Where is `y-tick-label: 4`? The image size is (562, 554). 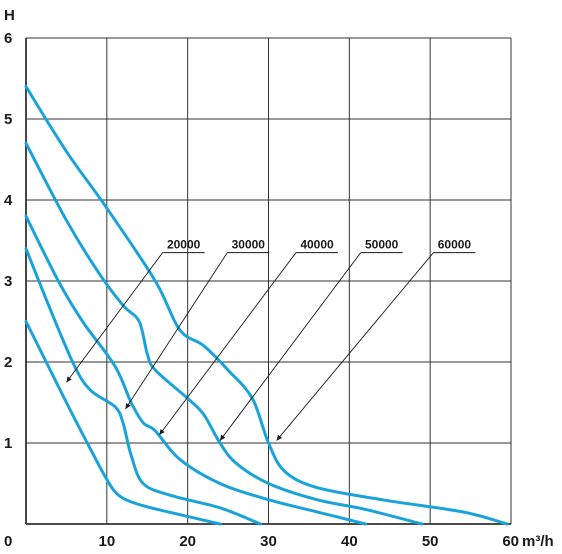
y-tick-label: 4 is located at coordinates (8, 200).